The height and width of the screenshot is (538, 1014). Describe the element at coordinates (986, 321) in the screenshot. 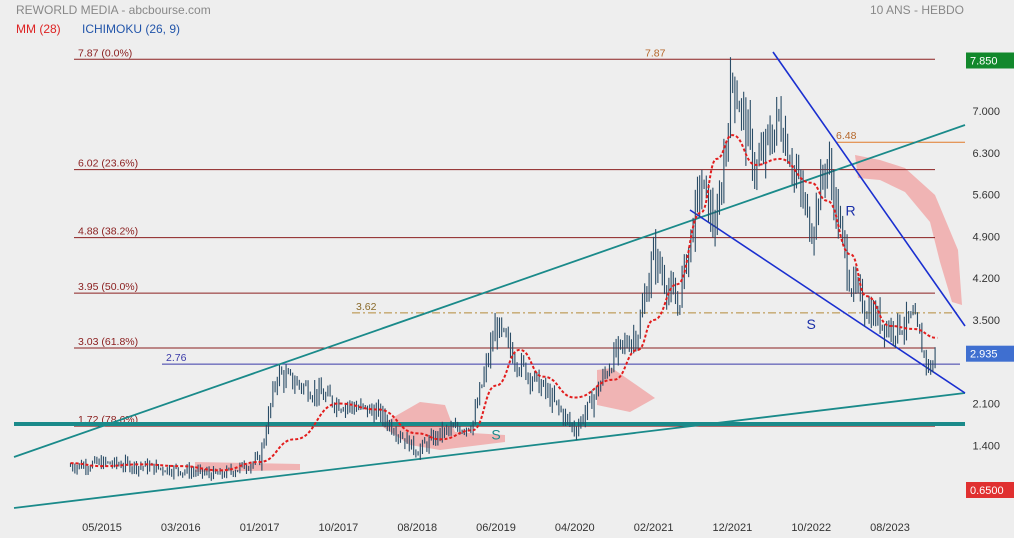

I see `y-tick-label: 3.500` at that location.